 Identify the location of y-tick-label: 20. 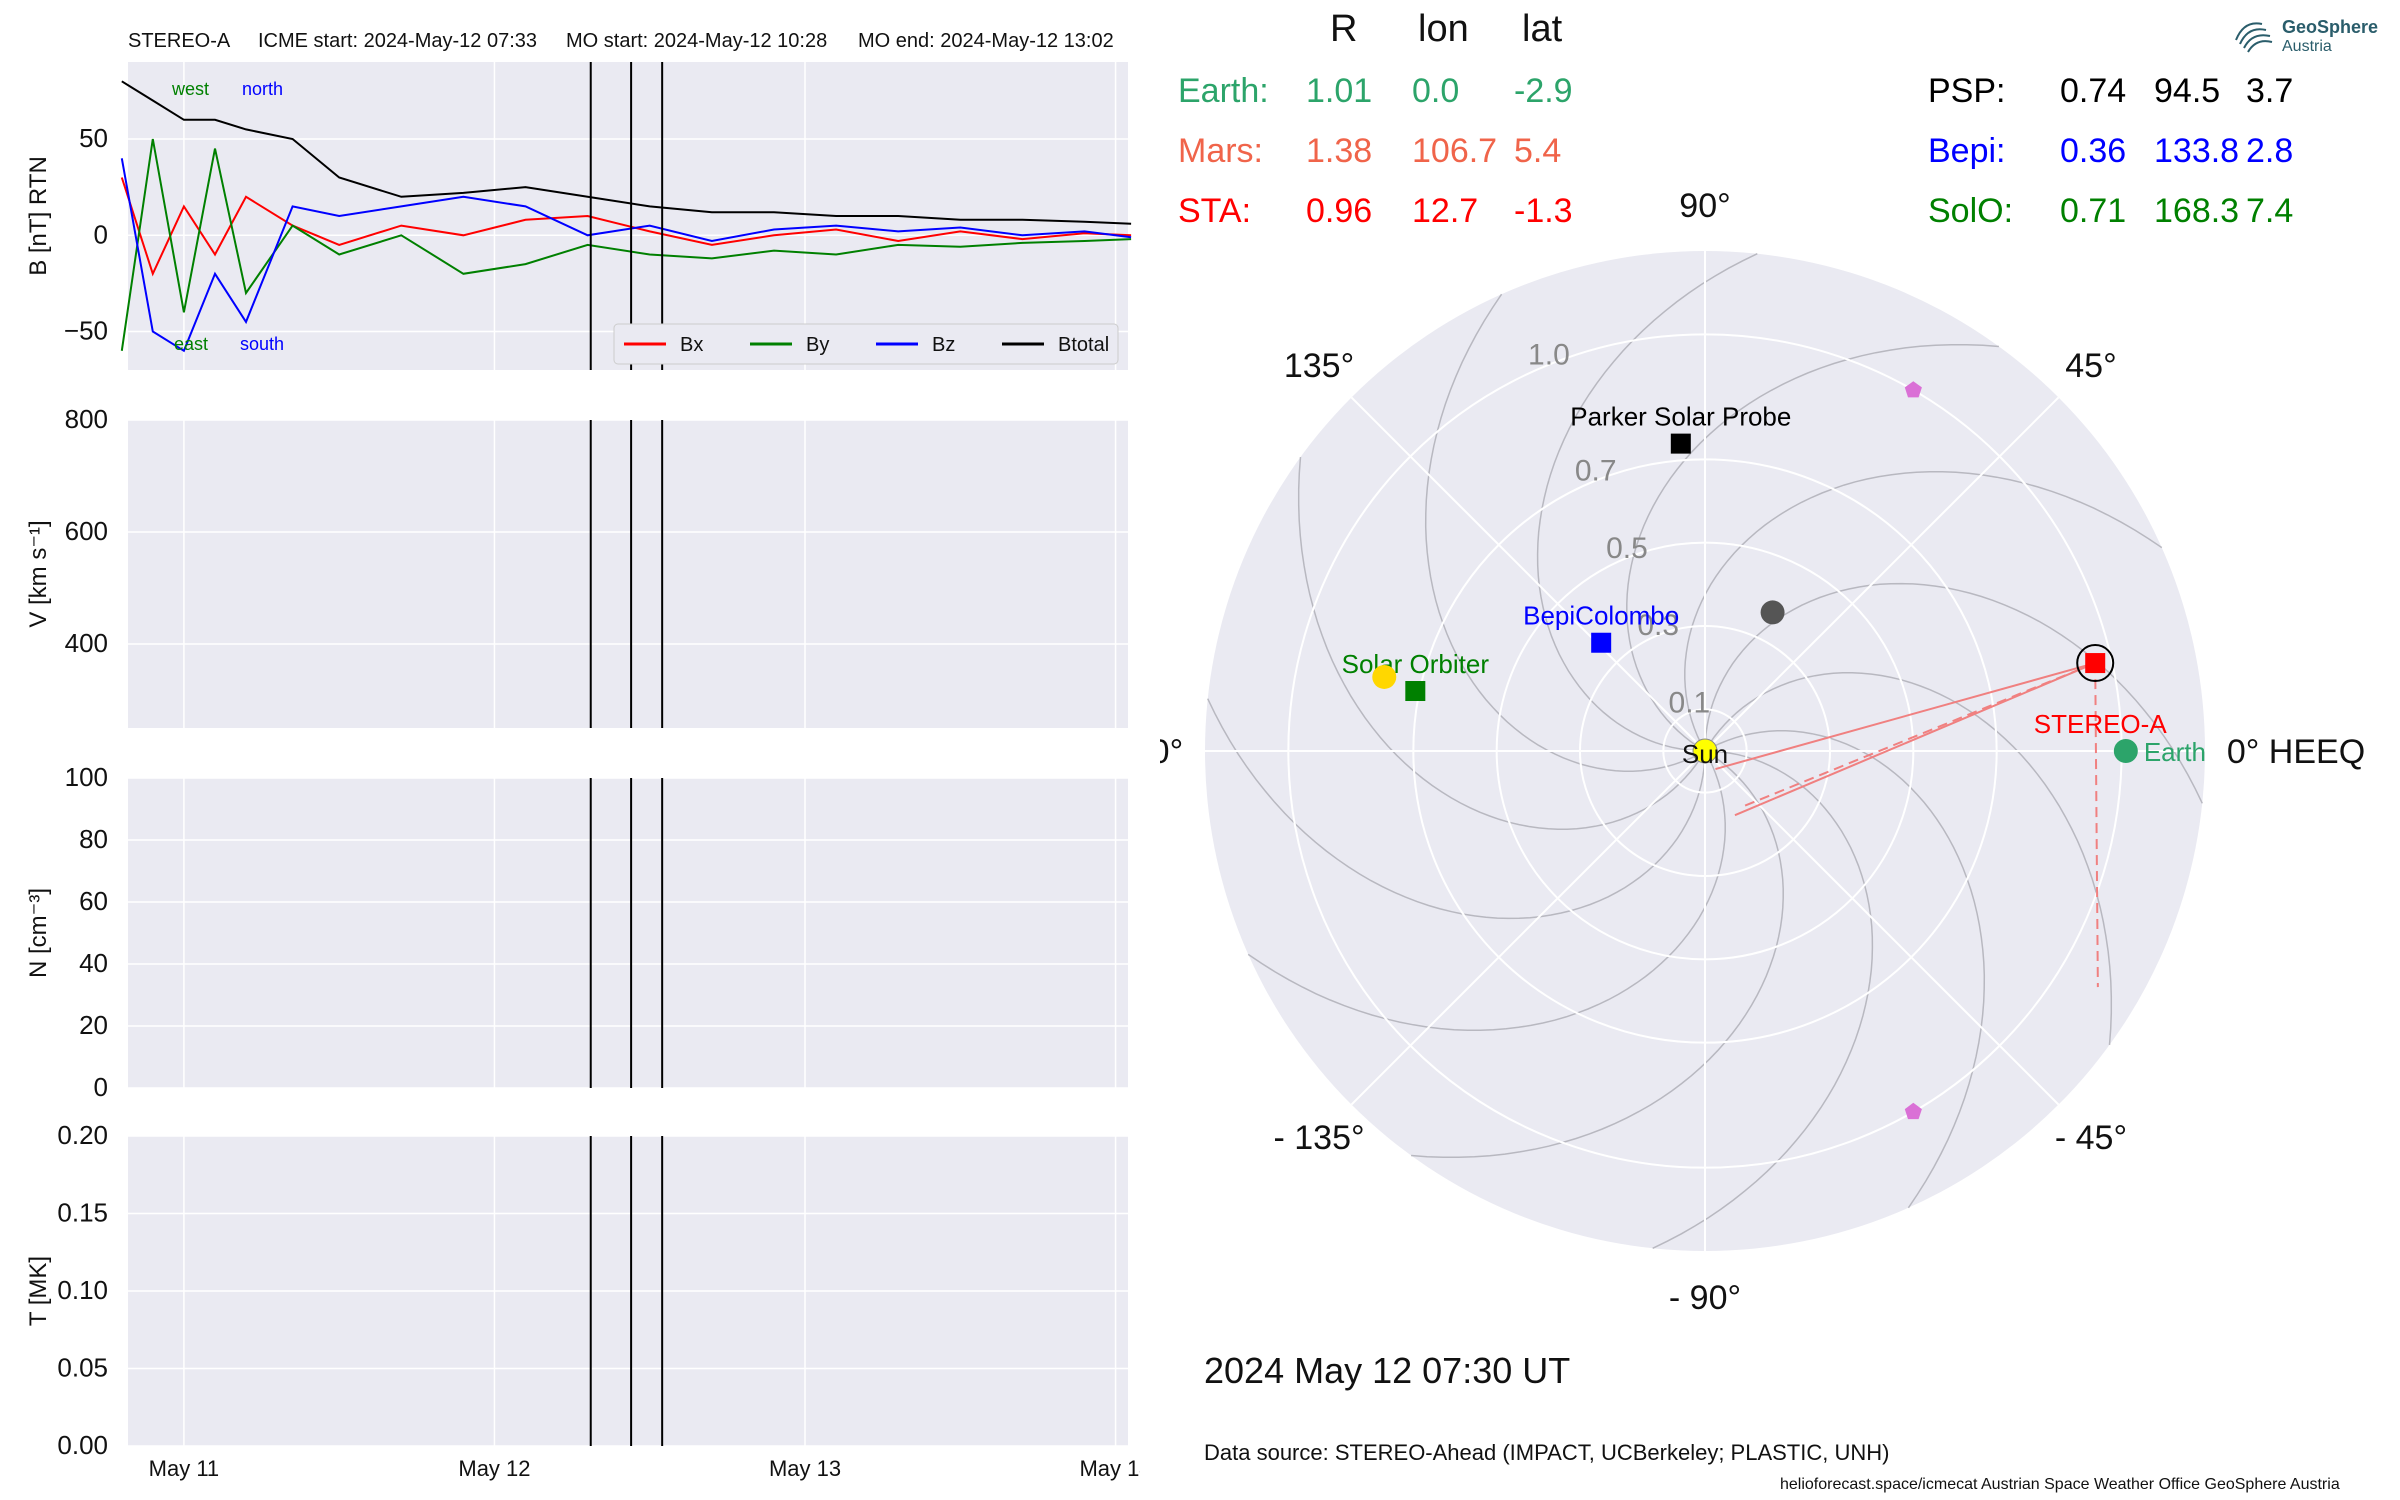
(93, 1025).